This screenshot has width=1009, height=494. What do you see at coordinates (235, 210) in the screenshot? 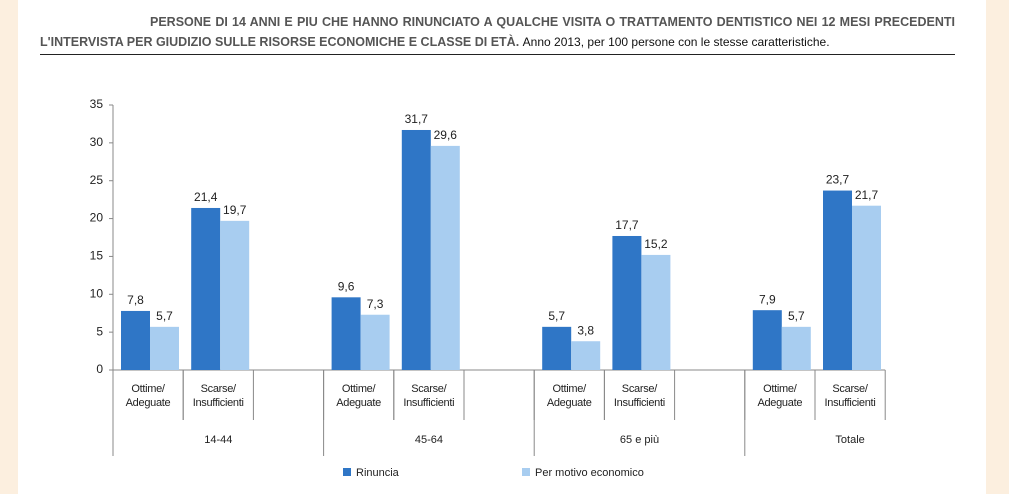
I see `data-label: 19,7` at bounding box center [235, 210].